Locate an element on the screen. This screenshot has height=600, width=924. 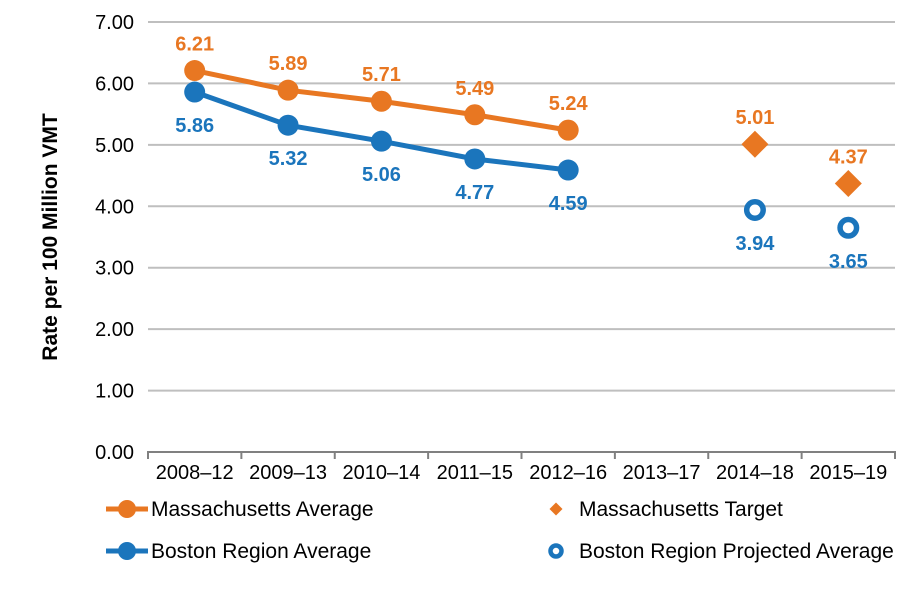
data-label-massachusetts-target: 4.37 is located at coordinates (848, 158).